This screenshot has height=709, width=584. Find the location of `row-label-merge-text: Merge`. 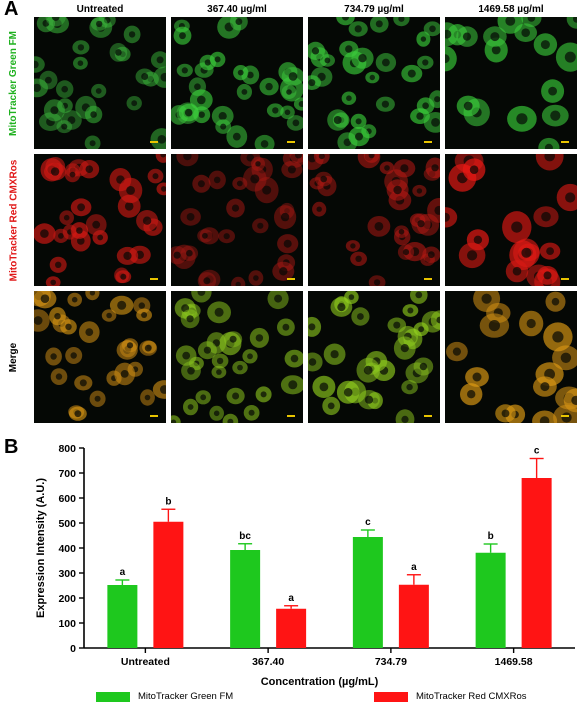

row-label-merge-text: Merge is located at coordinates (14, 357).